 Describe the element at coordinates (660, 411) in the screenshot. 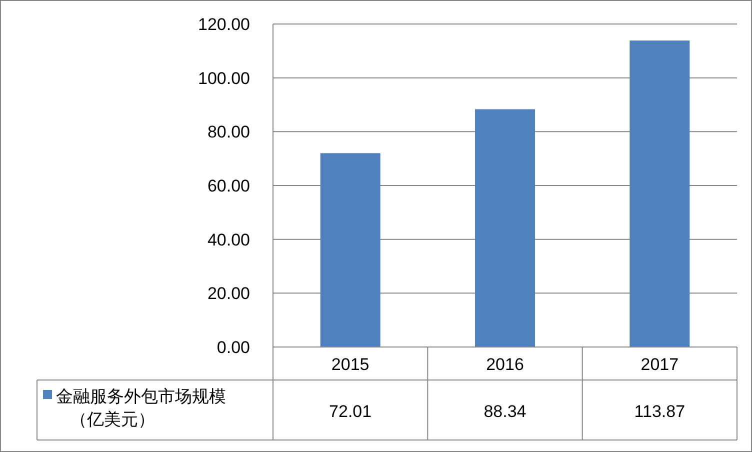

I see `data-label: 113.87` at that location.